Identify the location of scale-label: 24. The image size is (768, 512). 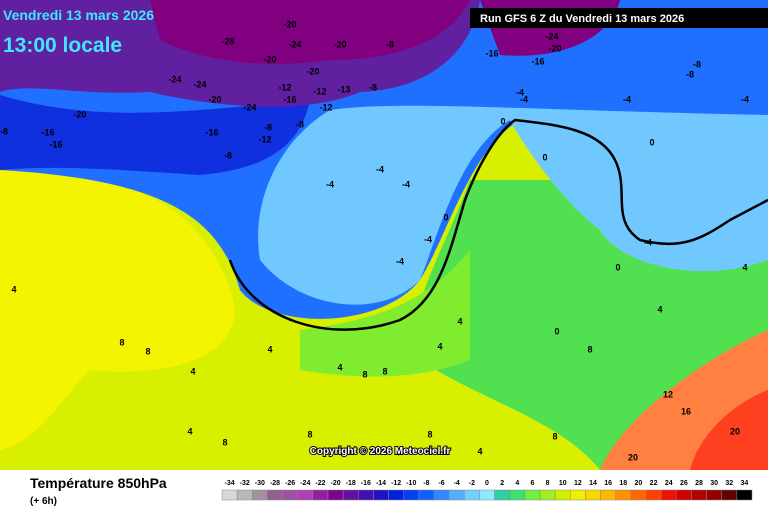
(669, 483).